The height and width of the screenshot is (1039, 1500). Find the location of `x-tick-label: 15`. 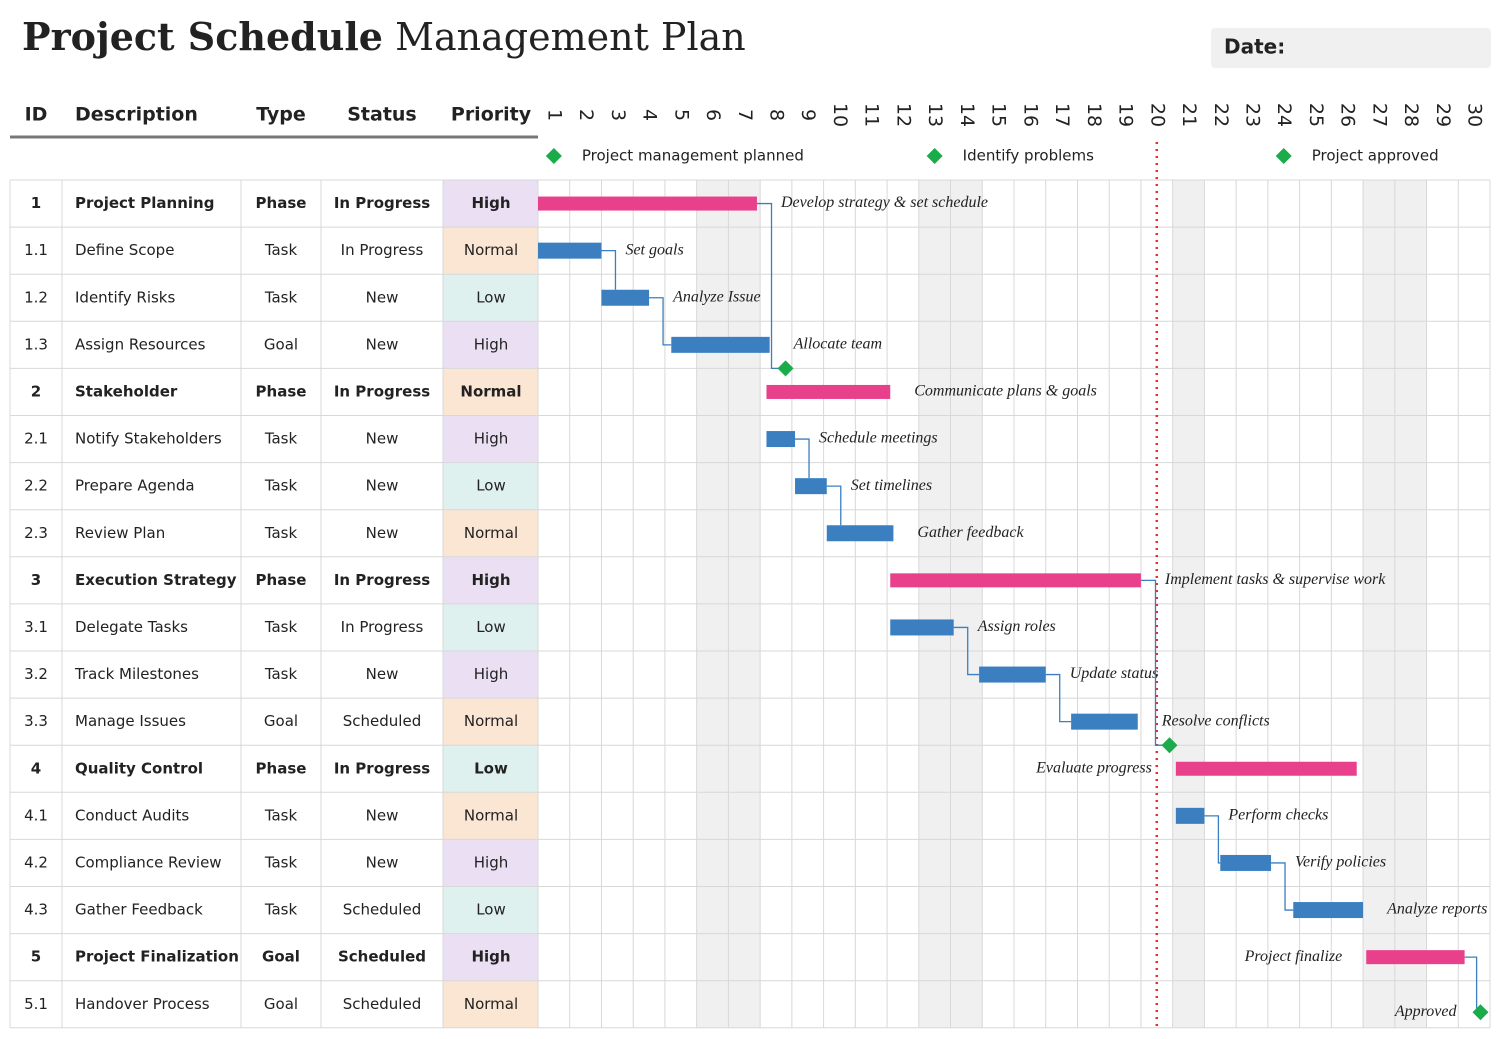

x-tick-label: 15 is located at coordinates (999, 115).